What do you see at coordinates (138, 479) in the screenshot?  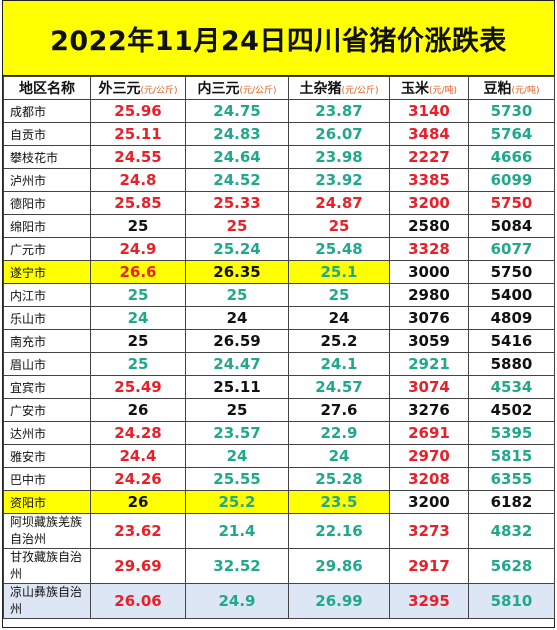 I see `p1-price-cell: 24.26` at bounding box center [138, 479].